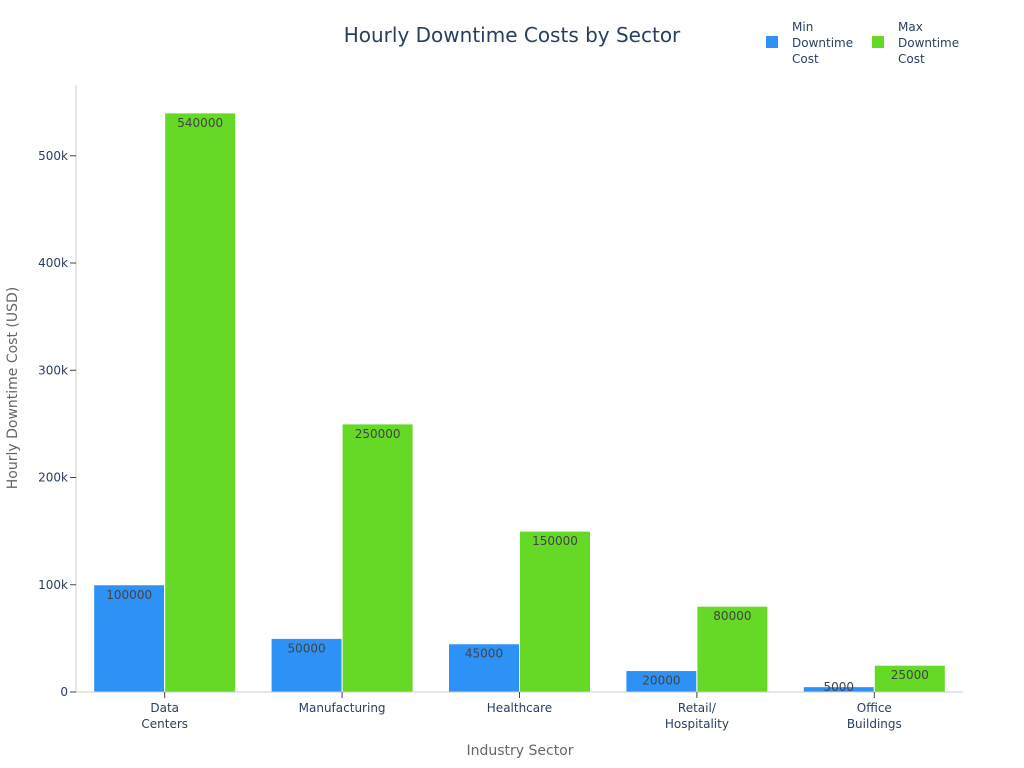 This screenshot has width=1024, height=768. I want to click on x-tick-label: Healthcare, so click(519, 708).